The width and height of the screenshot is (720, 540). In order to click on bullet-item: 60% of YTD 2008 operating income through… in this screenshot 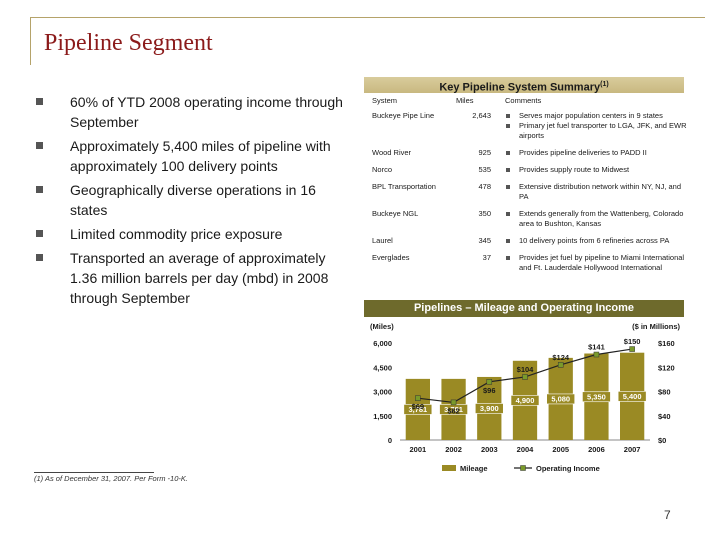, I will do `click(194, 112)`.